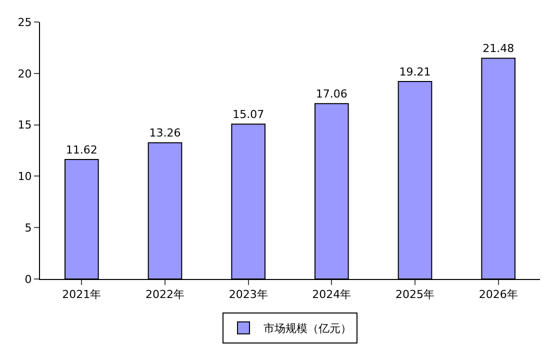  What do you see at coordinates (498, 295) in the screenshot?
I see `x-tick-label: 2026年` at bounding box center [498, 295].